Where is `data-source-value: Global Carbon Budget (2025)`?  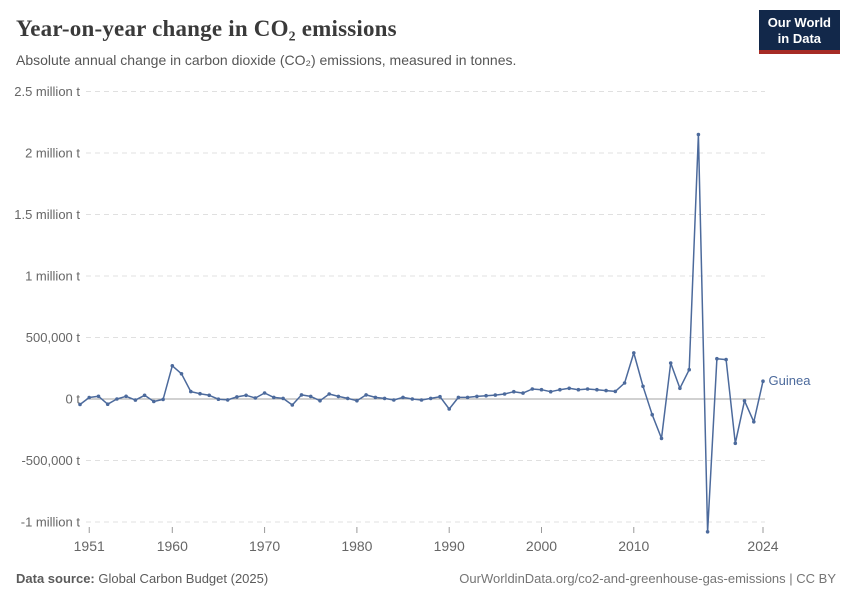
data-source-value: Global Carbon Budget (2025) is located at coordinates (181, 578).